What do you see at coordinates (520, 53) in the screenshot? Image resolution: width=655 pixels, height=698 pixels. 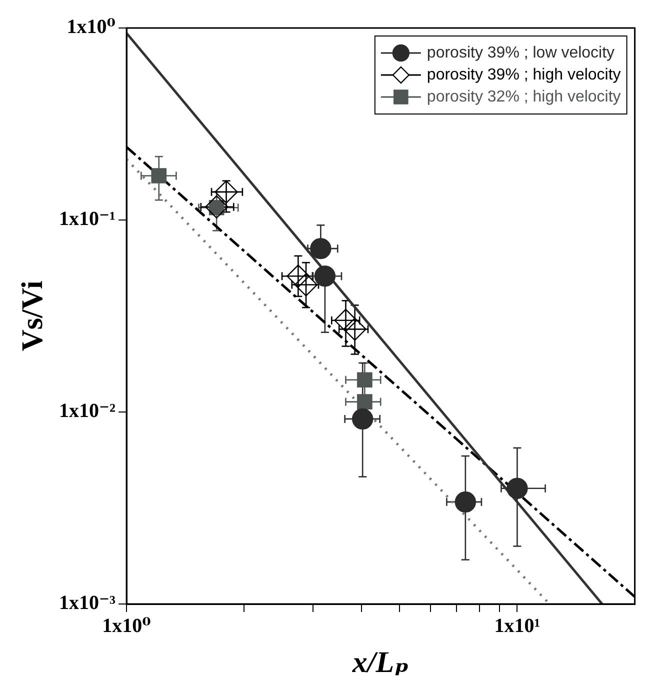 I see `legend-label: porosity 39% ; low velocity` at bounding box center [520, 53].